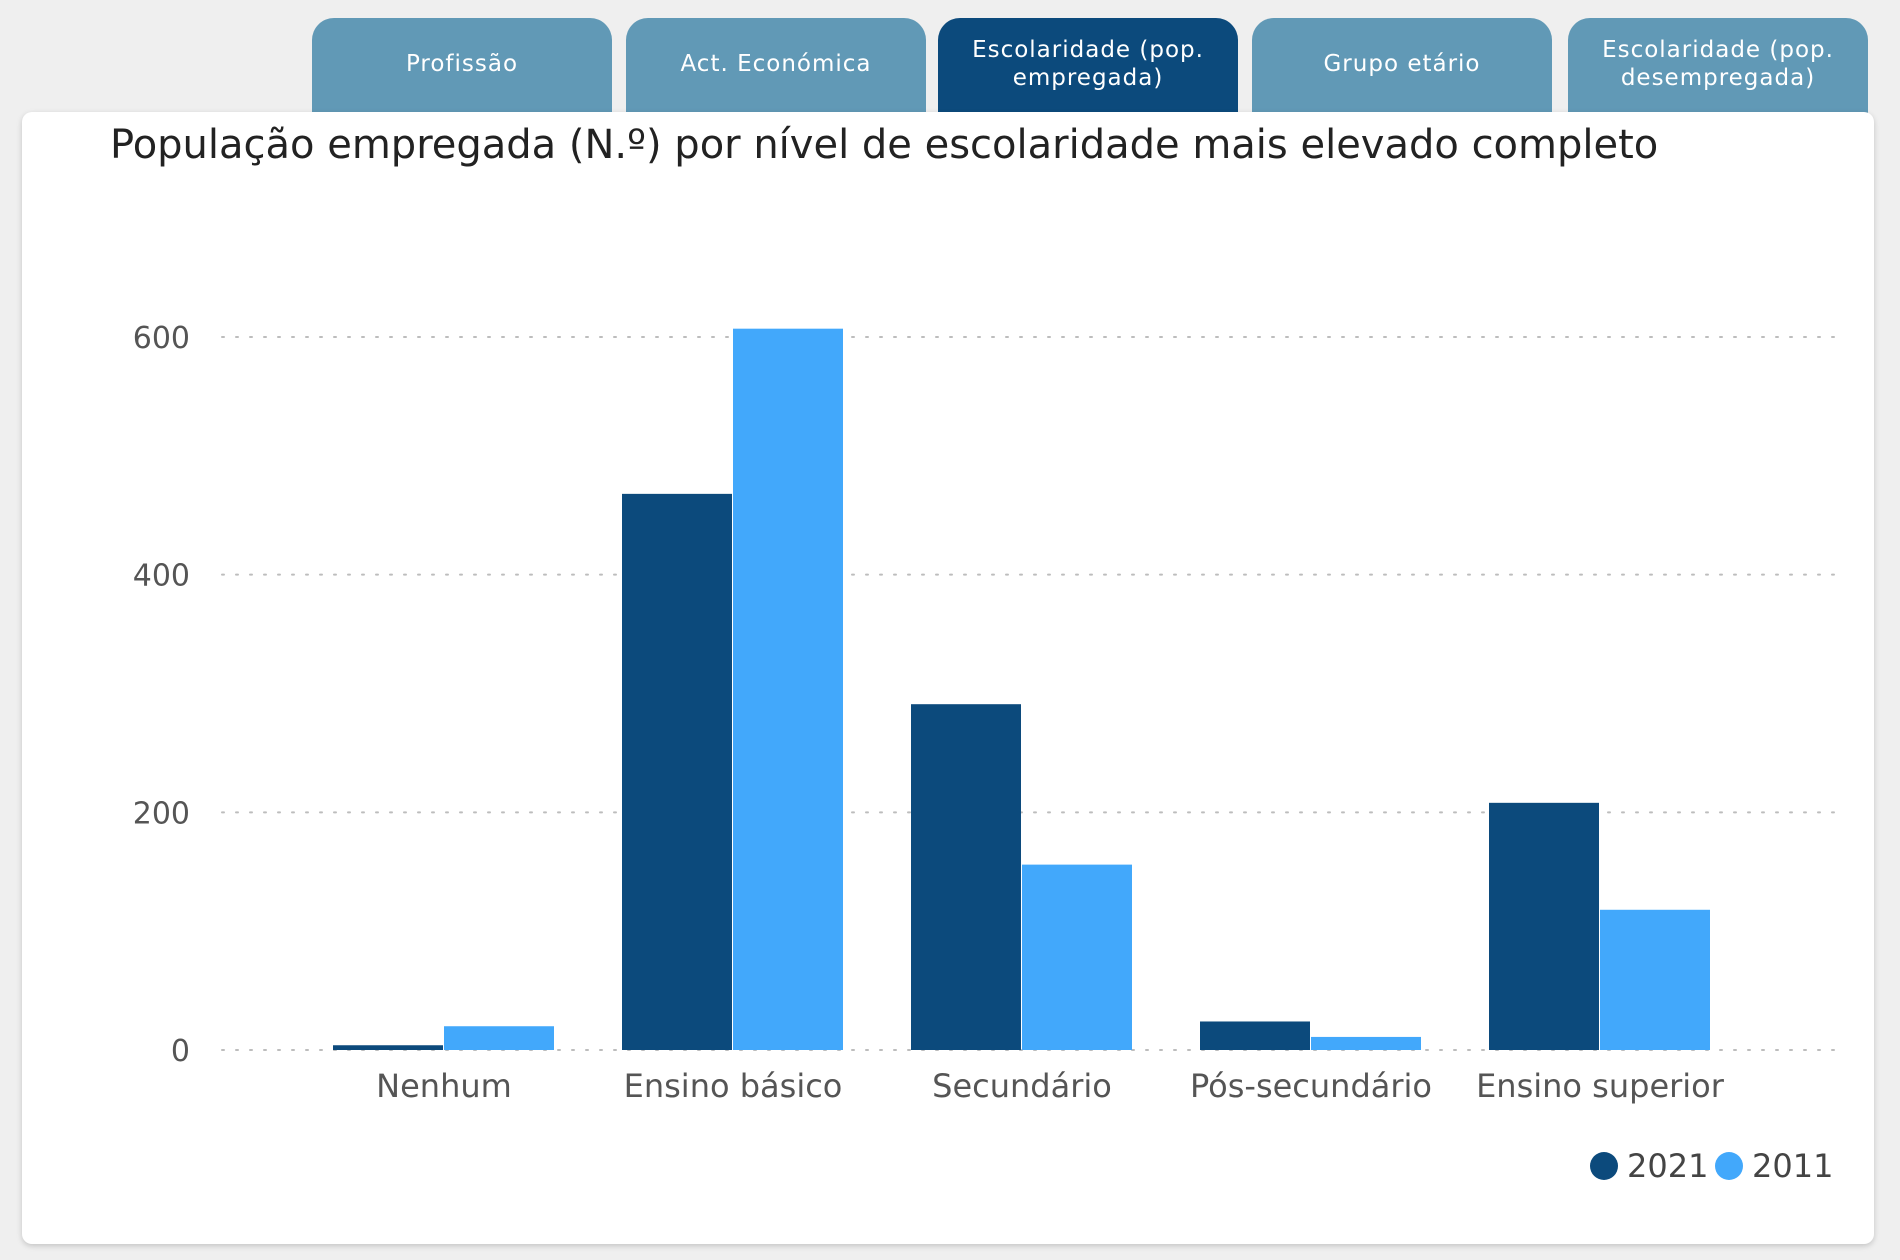 Image resolution: width=1900 pixels, height=1260 pixels. What do you see at coordinates (1311, 1086) in the screenshot?
I see `x-category-label: Pós-secundário` at bounding box center [1311, 1086].